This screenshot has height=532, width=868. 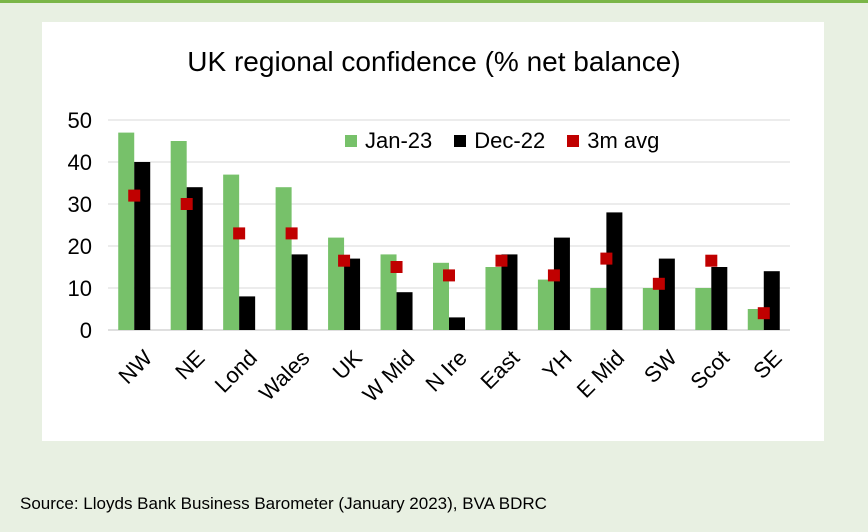 What do you see at coordinates (709, 369) in the screenshot?
I see `x-tick-label: Scot` at bounding box center [709, 369].